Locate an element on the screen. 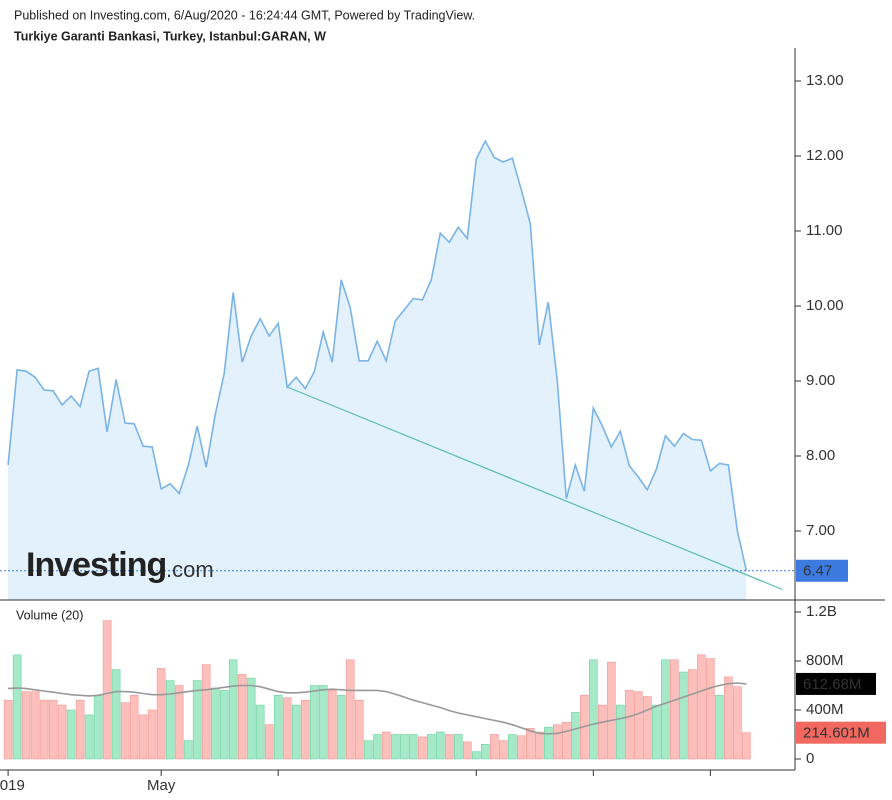 Image resolution: width=892 pixels, height=800 pixels. last-value-label: 612.68M is located at coordinates (832, 684).